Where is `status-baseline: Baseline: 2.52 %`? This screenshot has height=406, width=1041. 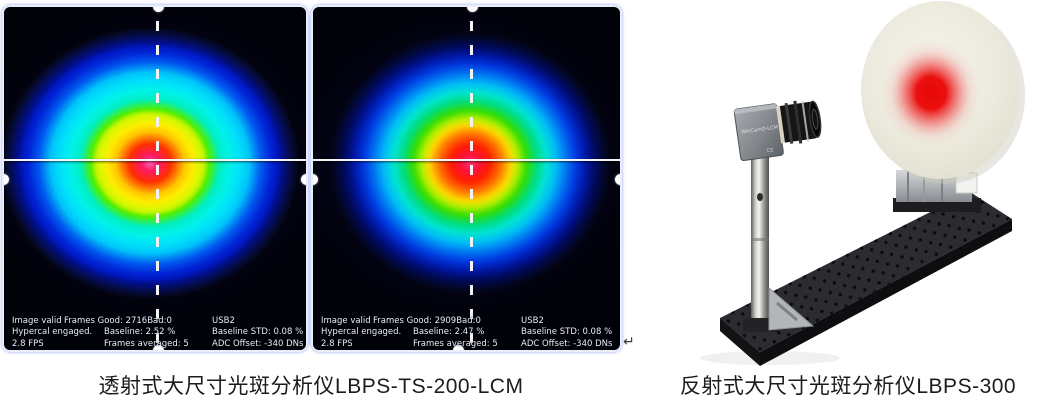 status-baseline: Baseline: 2.52 % is located at coordinates (140, 332).